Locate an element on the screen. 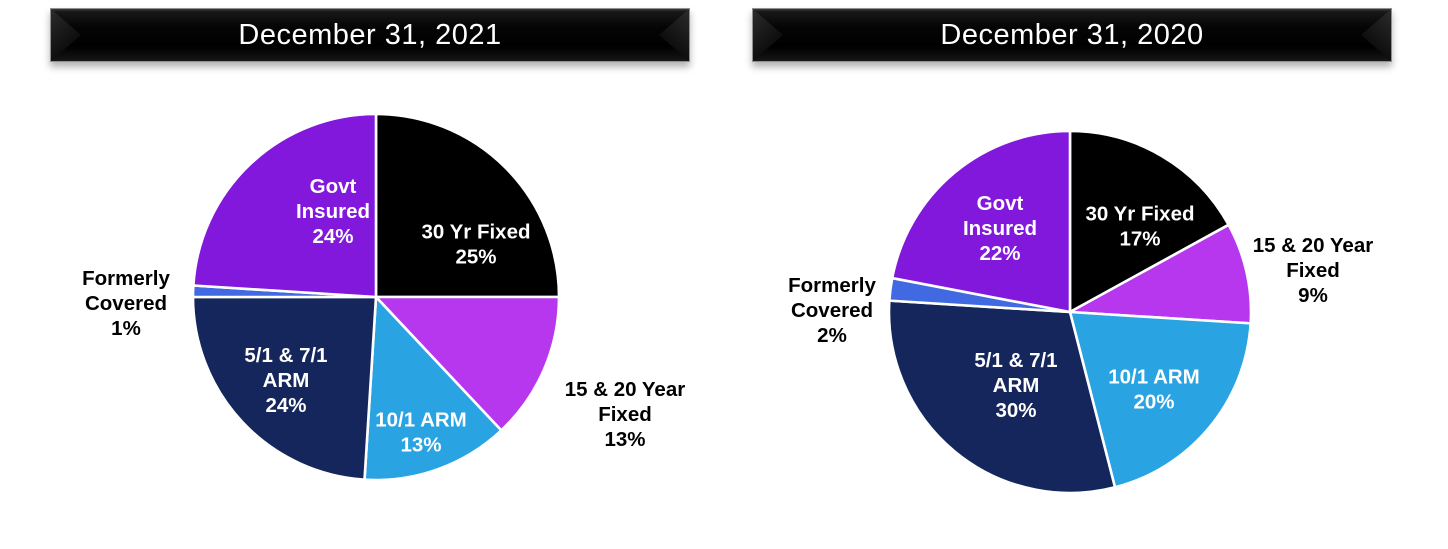 The width and height of the screenshot is (1448, 549). pie-label-december-31-2021-govt-insured: Govt Insured 24% is located at coordinates (333, 211).